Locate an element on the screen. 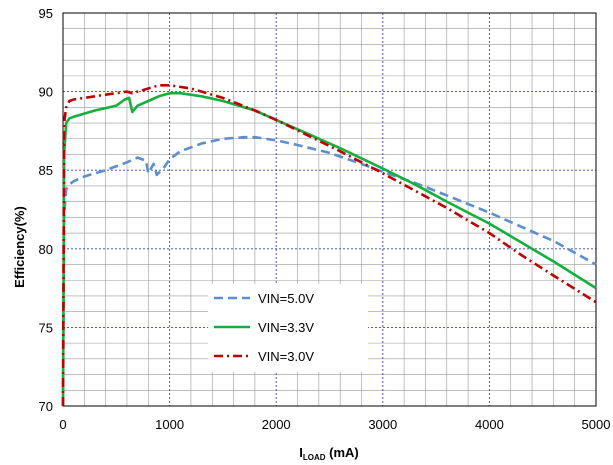 Image resolution: width=613 pixels, height=465 pixels. x-tick-label: 0 is located at coordinates (62, 424).